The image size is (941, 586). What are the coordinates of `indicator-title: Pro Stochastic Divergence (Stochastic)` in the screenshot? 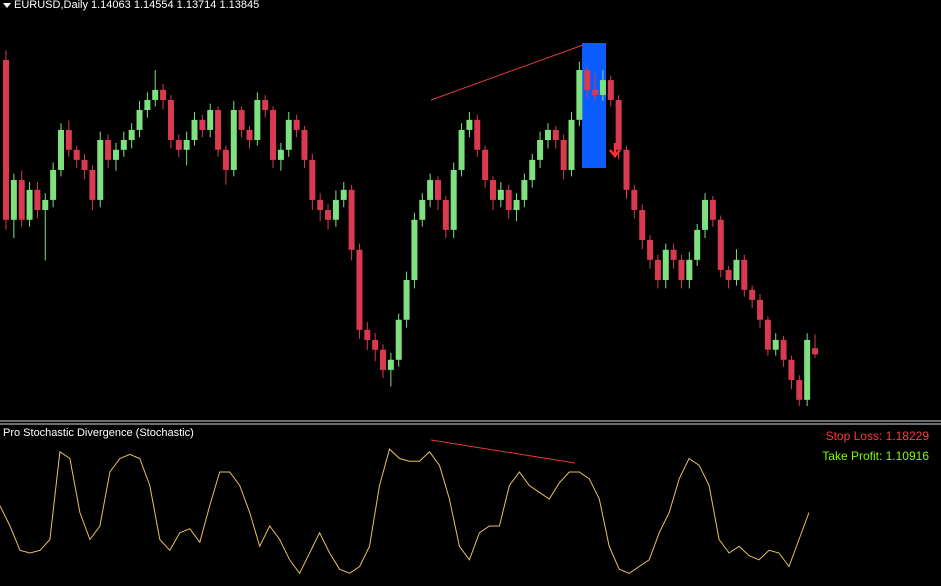 It's located at (98, 433).